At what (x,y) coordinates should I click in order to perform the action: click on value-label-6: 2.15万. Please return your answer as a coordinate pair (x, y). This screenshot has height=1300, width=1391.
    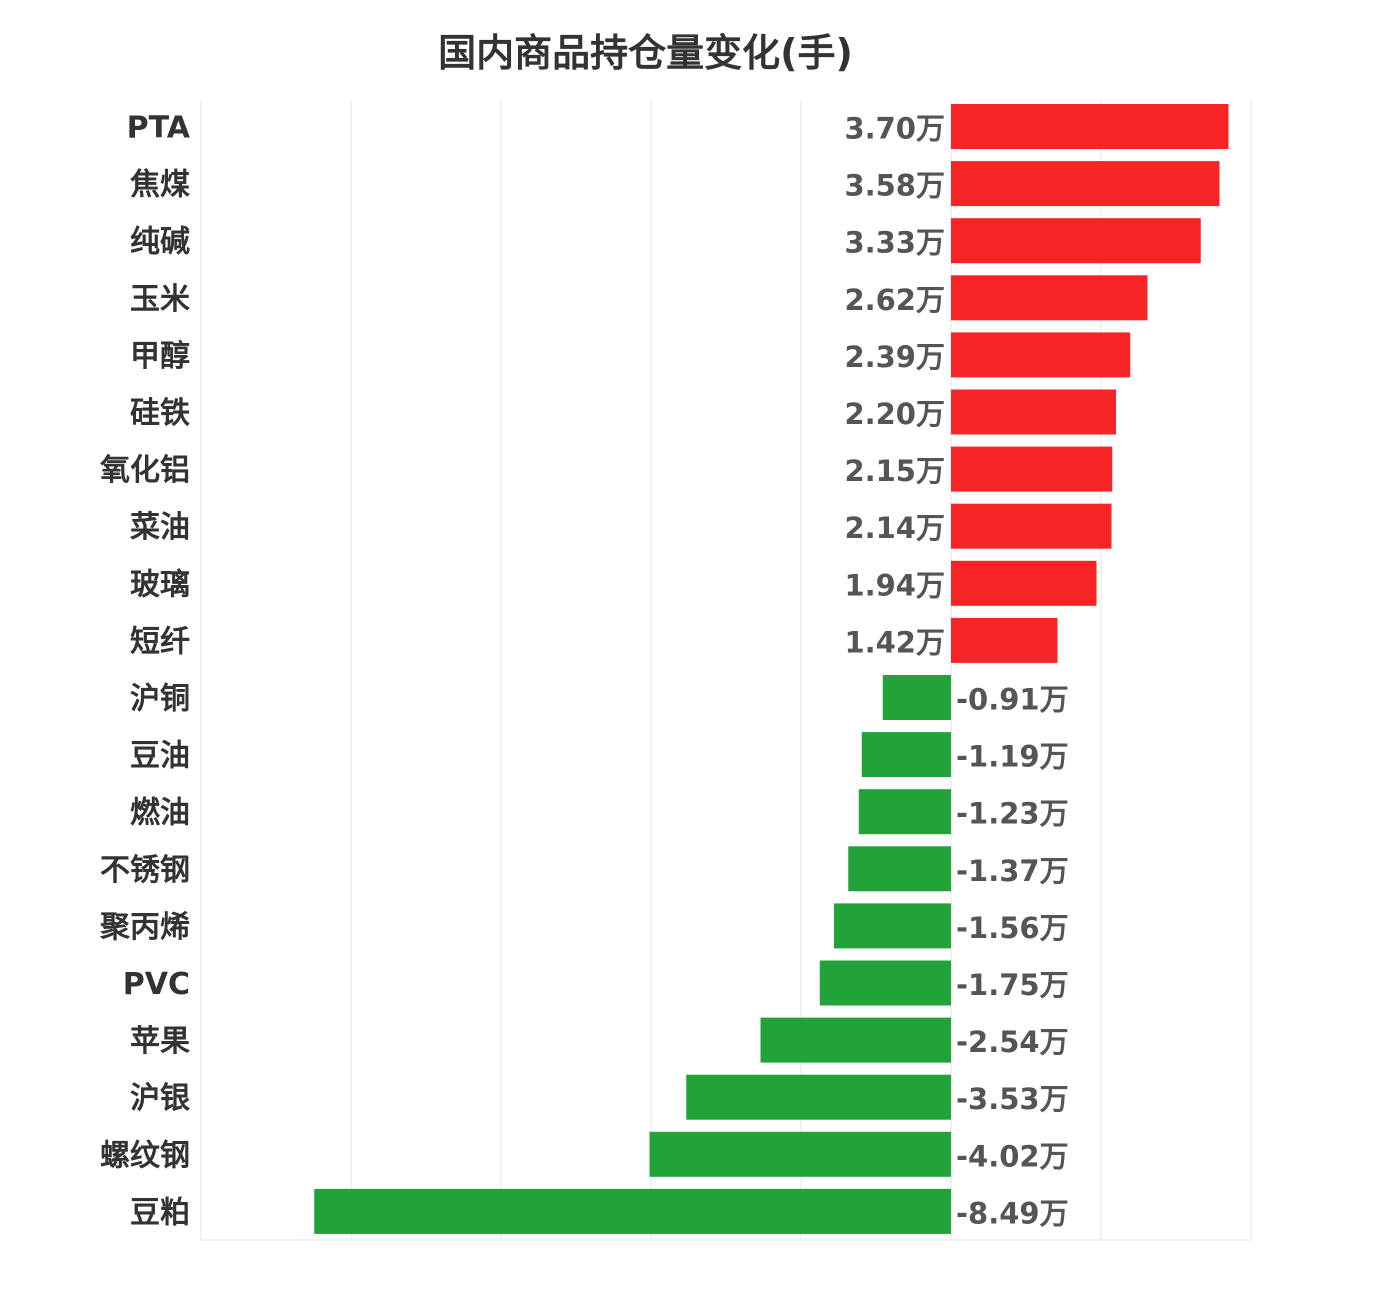
    Looking at the image, I should click on (894, 471).